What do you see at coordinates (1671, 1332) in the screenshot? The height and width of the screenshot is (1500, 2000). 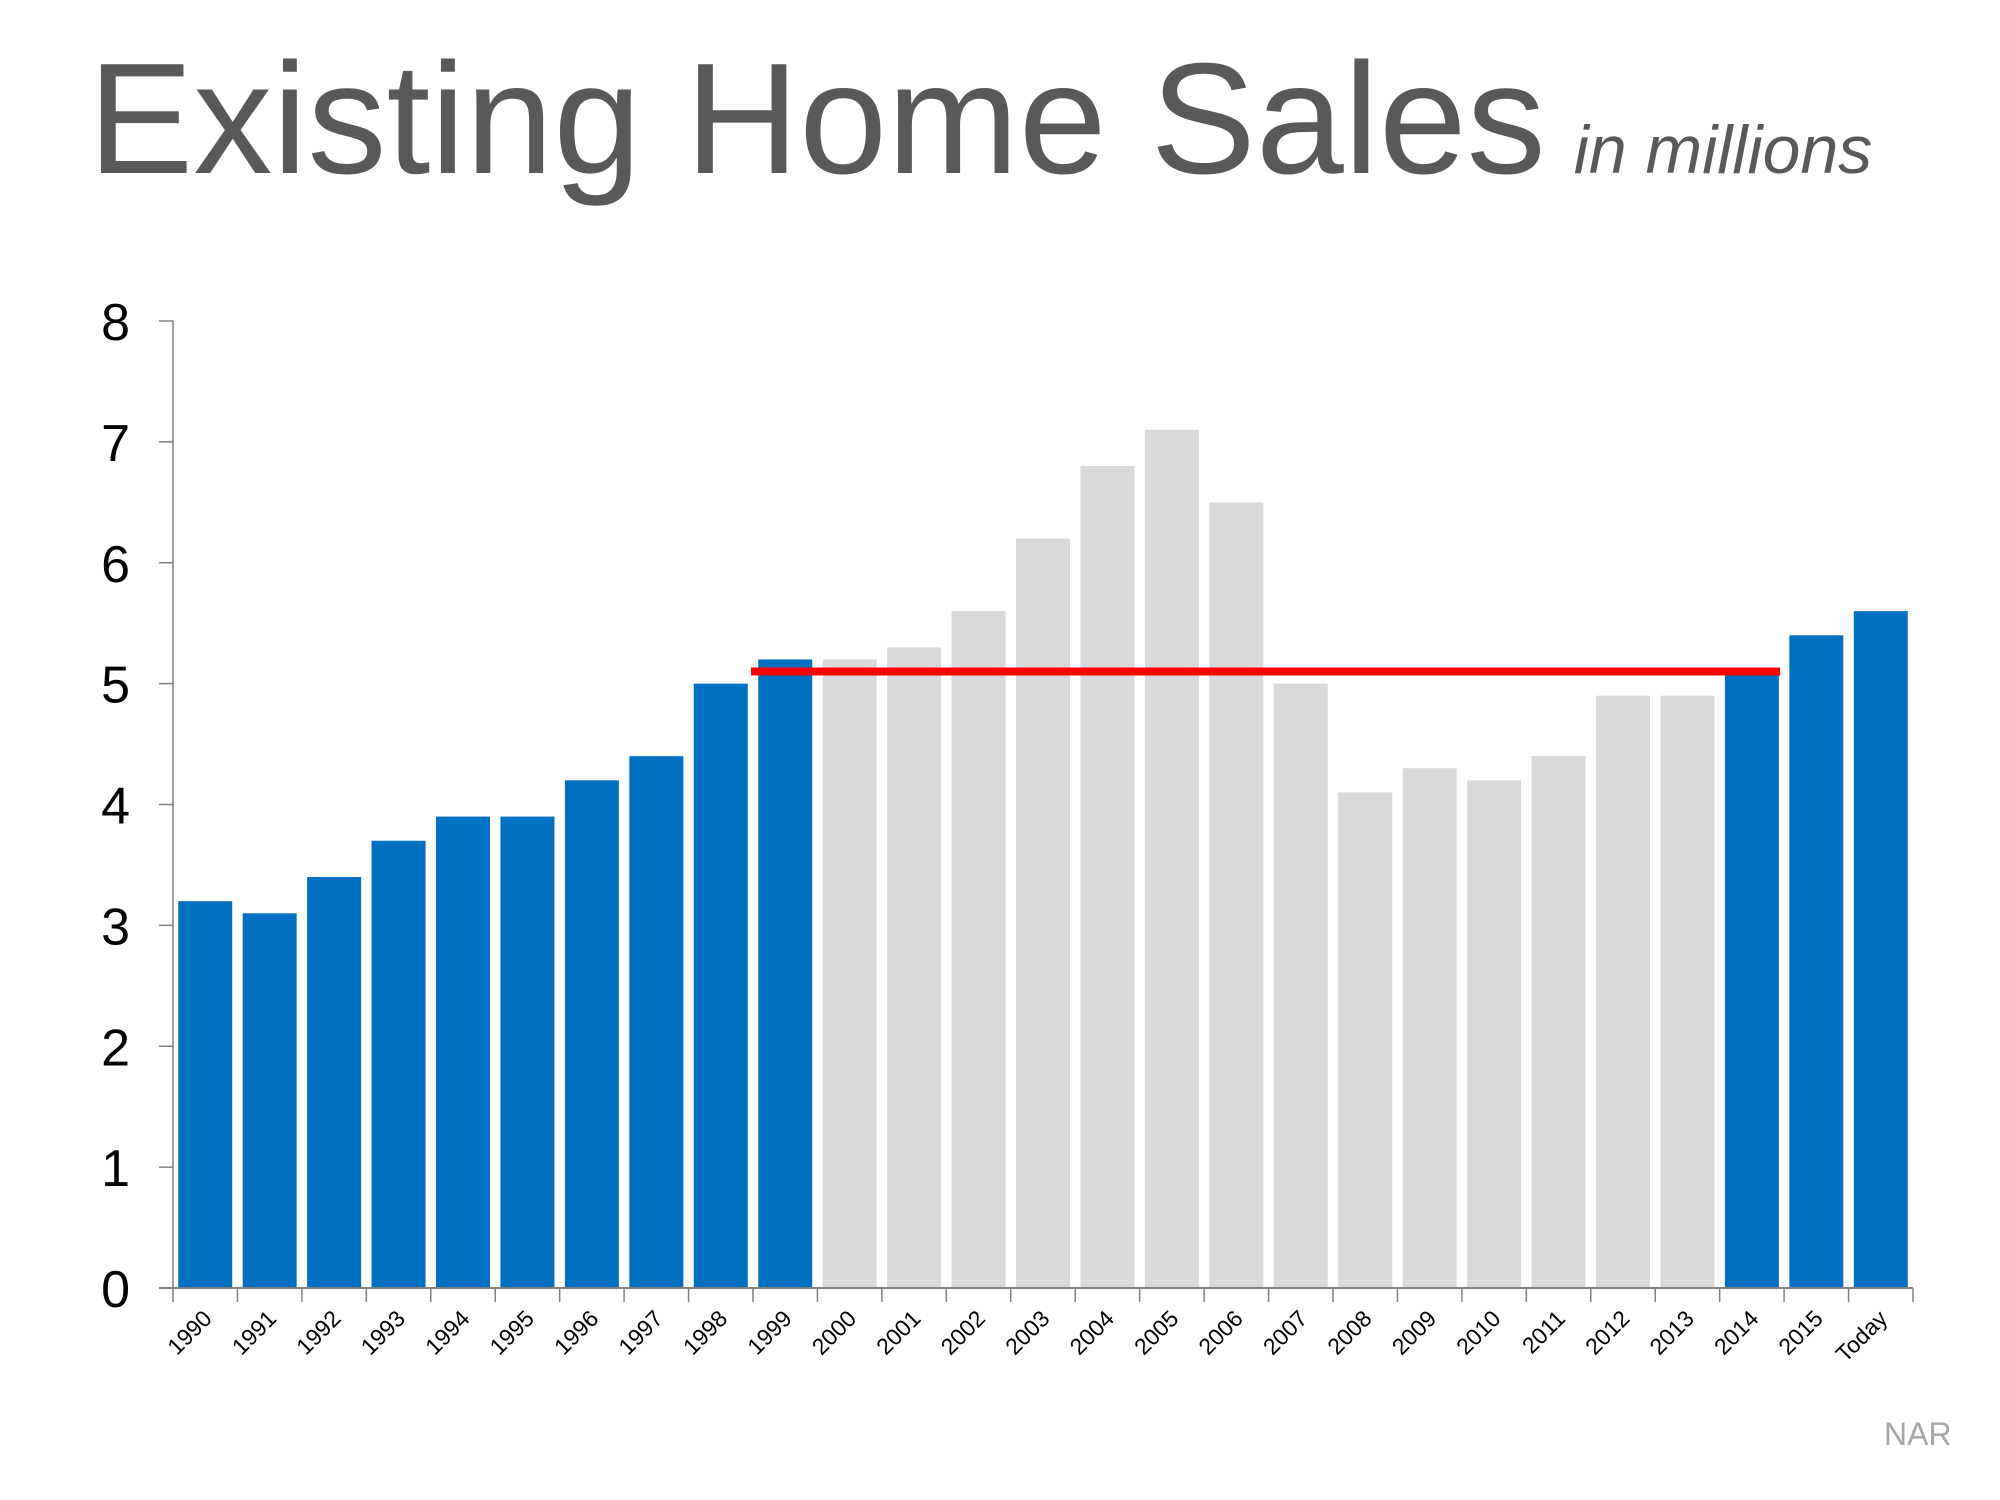 I see `x-tick-label-2013: 2013` at bounding box center [1671, 1332].